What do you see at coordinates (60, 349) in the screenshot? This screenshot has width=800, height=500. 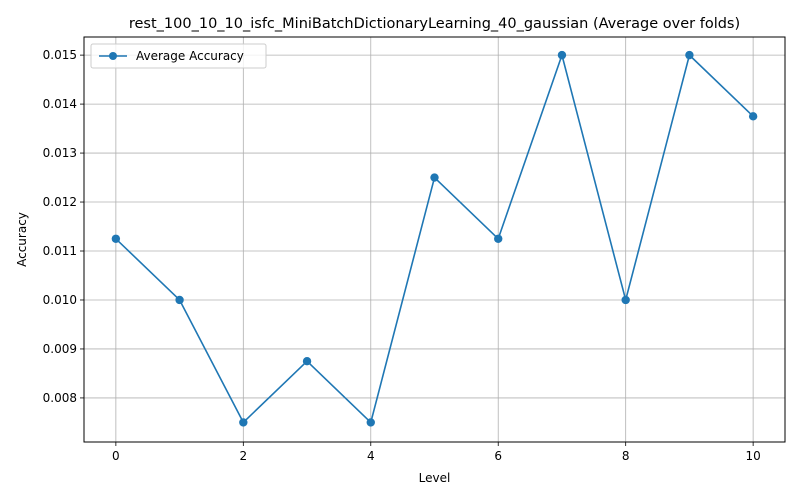 I see `y-tick-label: 0.009` at bounding box center [60, 349].